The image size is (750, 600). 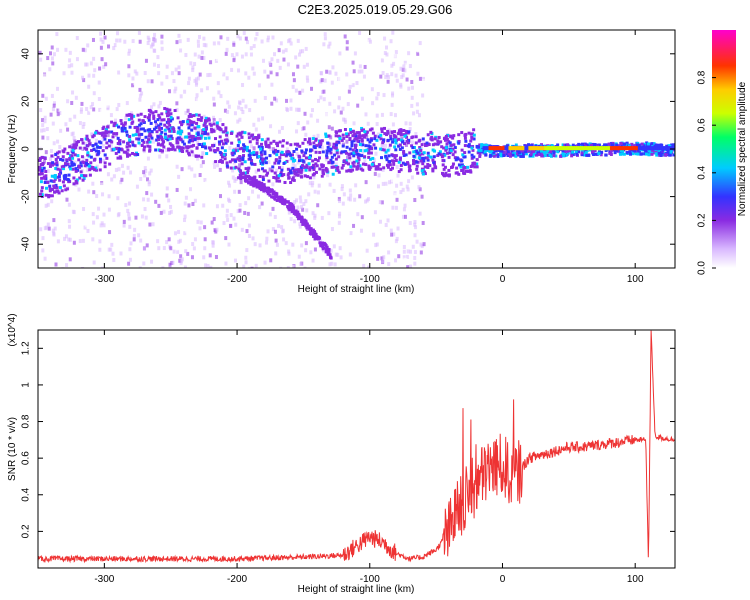 What do you see at coordinates (356, 589) in the screenshot?
I see `snr-x-axis-title: Height of straight line (km)` at bounding box center [356, 589].